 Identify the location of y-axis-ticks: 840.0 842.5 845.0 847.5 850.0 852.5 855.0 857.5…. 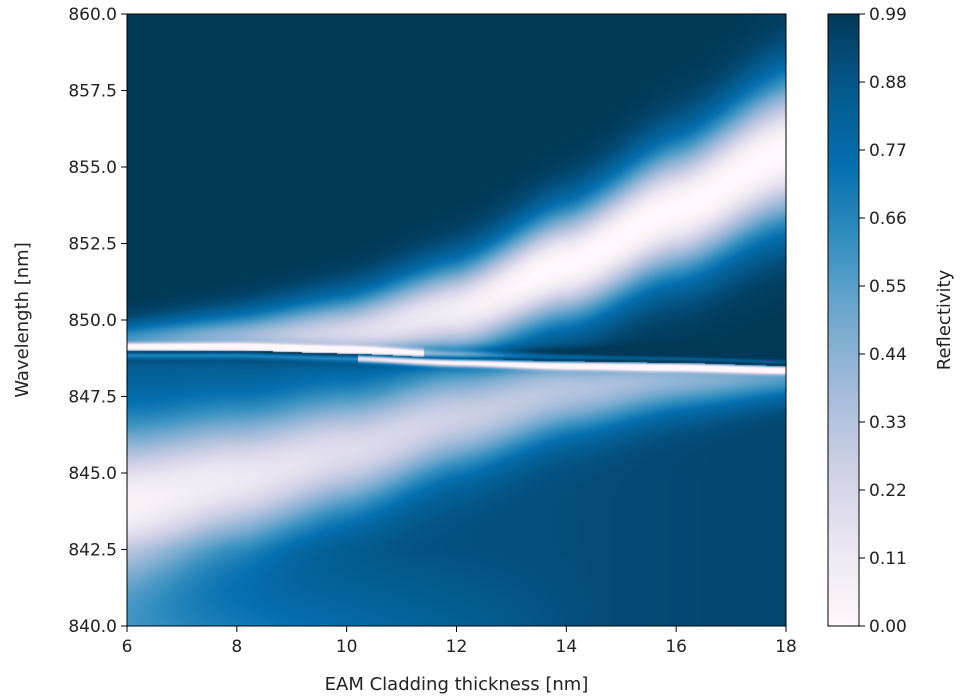
(97, 321).